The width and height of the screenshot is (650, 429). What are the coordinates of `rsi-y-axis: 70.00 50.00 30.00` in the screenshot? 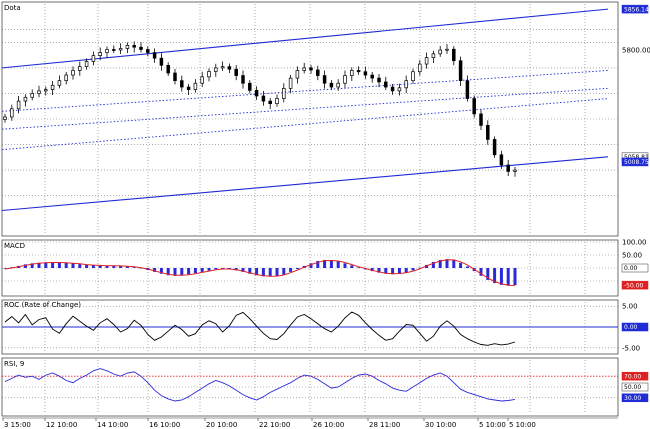 It's located at (635, 387).